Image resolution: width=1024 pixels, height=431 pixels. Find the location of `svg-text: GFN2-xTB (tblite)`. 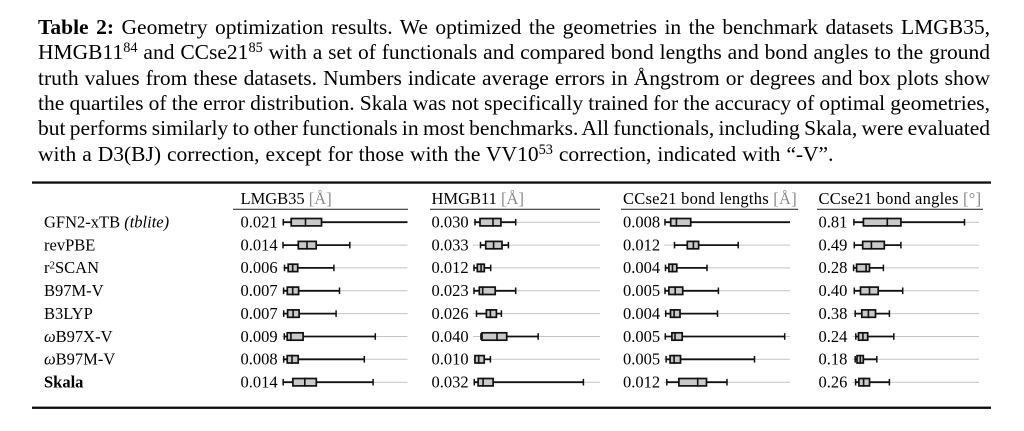

svg-text: GFN2-xTB (tblite) is located at coordinates (106, 222).